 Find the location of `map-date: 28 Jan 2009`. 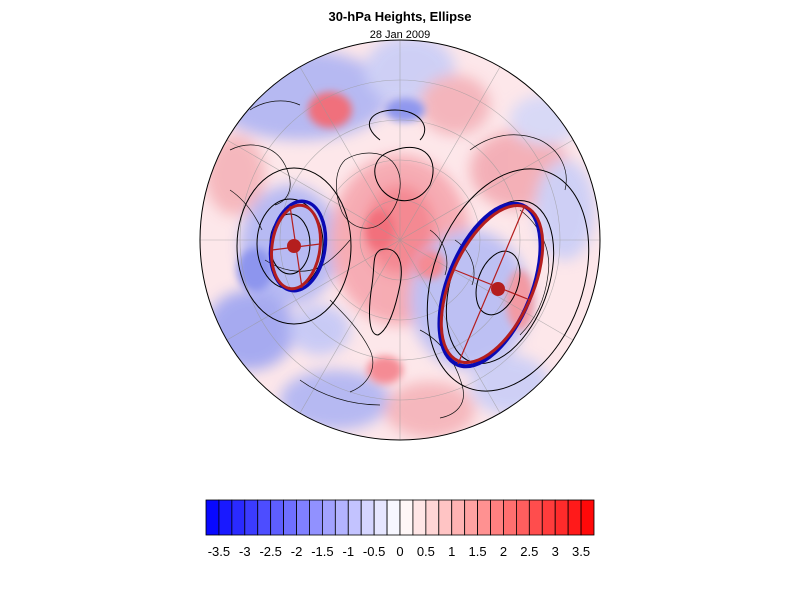

map-date: 28 Jan 2009 is located at coordinates (400, 35).